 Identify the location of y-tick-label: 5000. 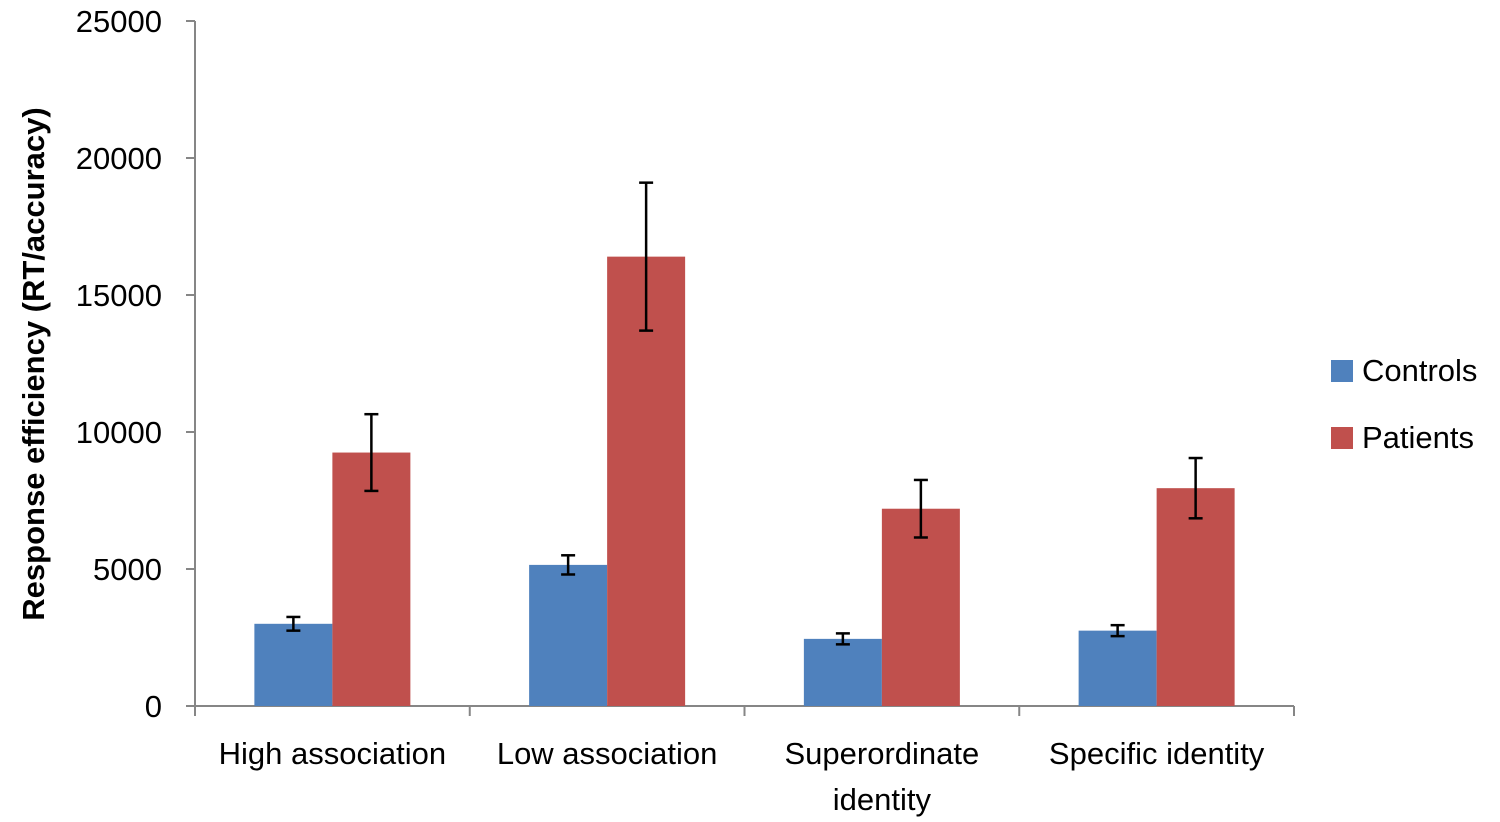
(127, 569).